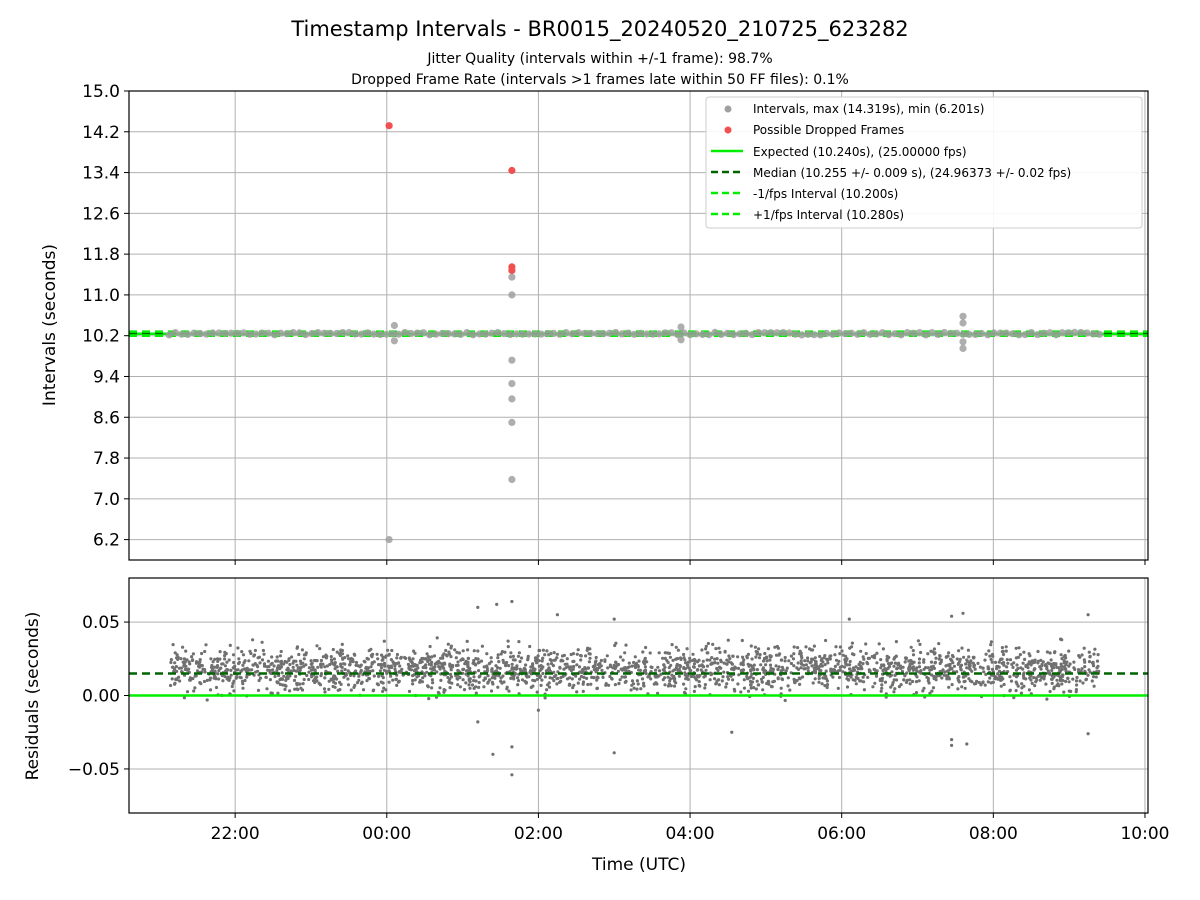  What do you see at coordinates (106, 500) in the screenshot?
I see `top-y-tick-label: 7.0` at bounding box center [106, 500].